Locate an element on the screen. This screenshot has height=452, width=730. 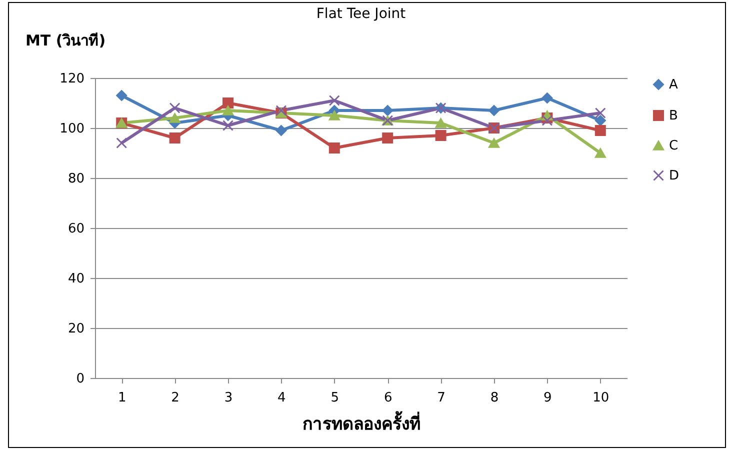
x-tick-label: 6 is located at coordinates (388, 398).